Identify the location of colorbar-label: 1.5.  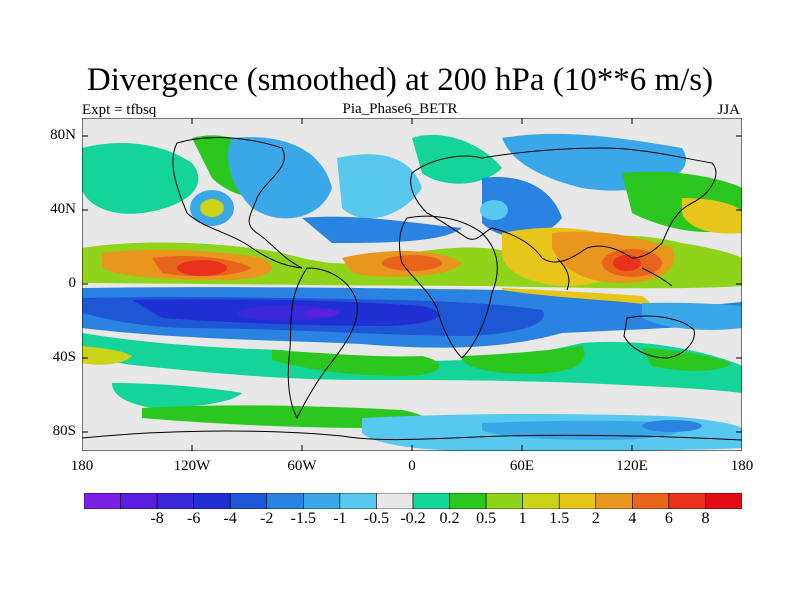
(559, 518).